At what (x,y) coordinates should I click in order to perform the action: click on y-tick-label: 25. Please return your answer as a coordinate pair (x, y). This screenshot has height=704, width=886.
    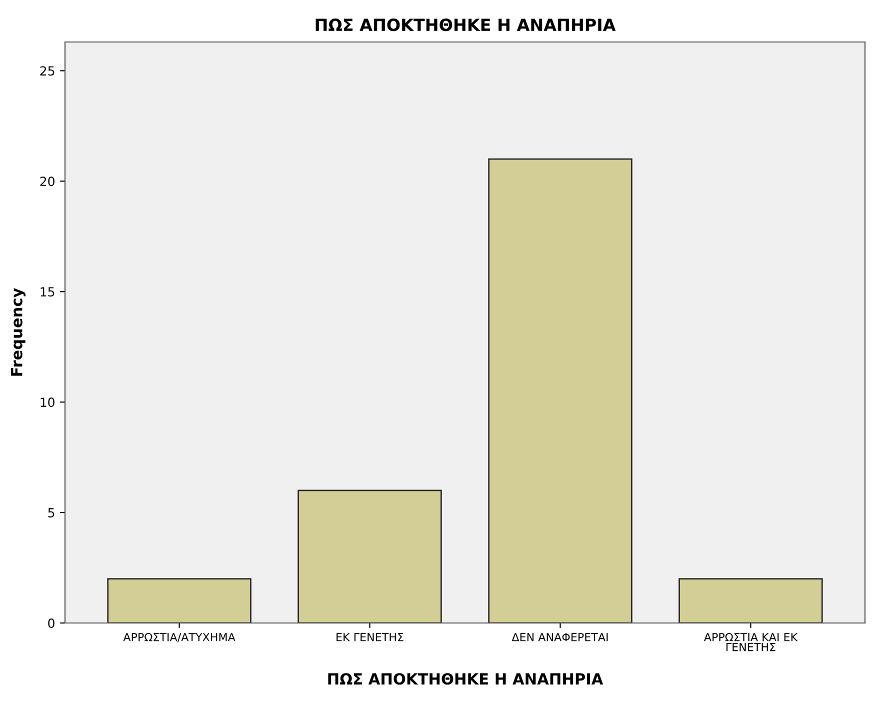
    Looking at the image, I should click on (47, 71).